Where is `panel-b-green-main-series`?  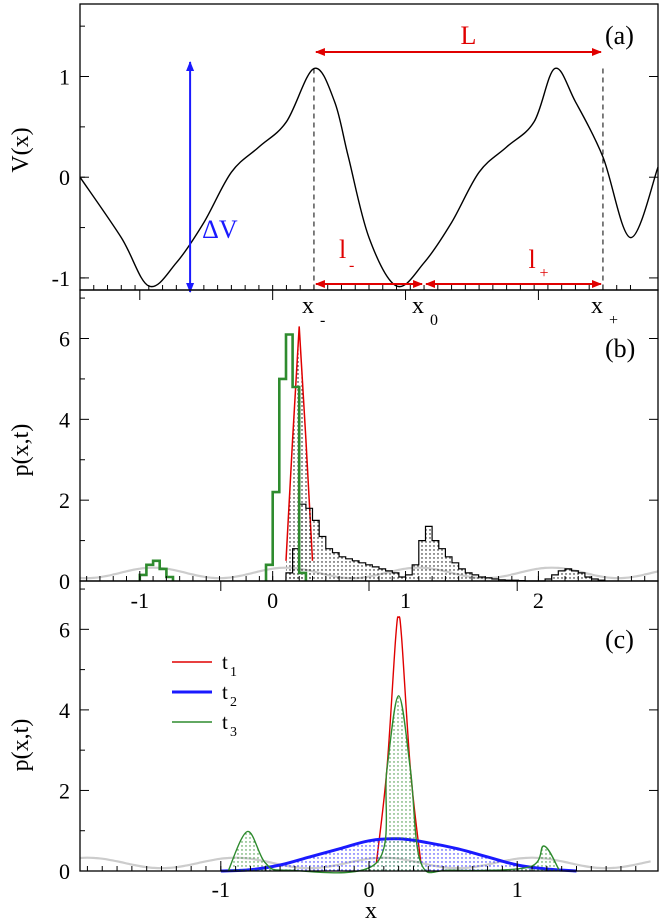 panel-b-green-main-series is located at coordinates (286, 457).